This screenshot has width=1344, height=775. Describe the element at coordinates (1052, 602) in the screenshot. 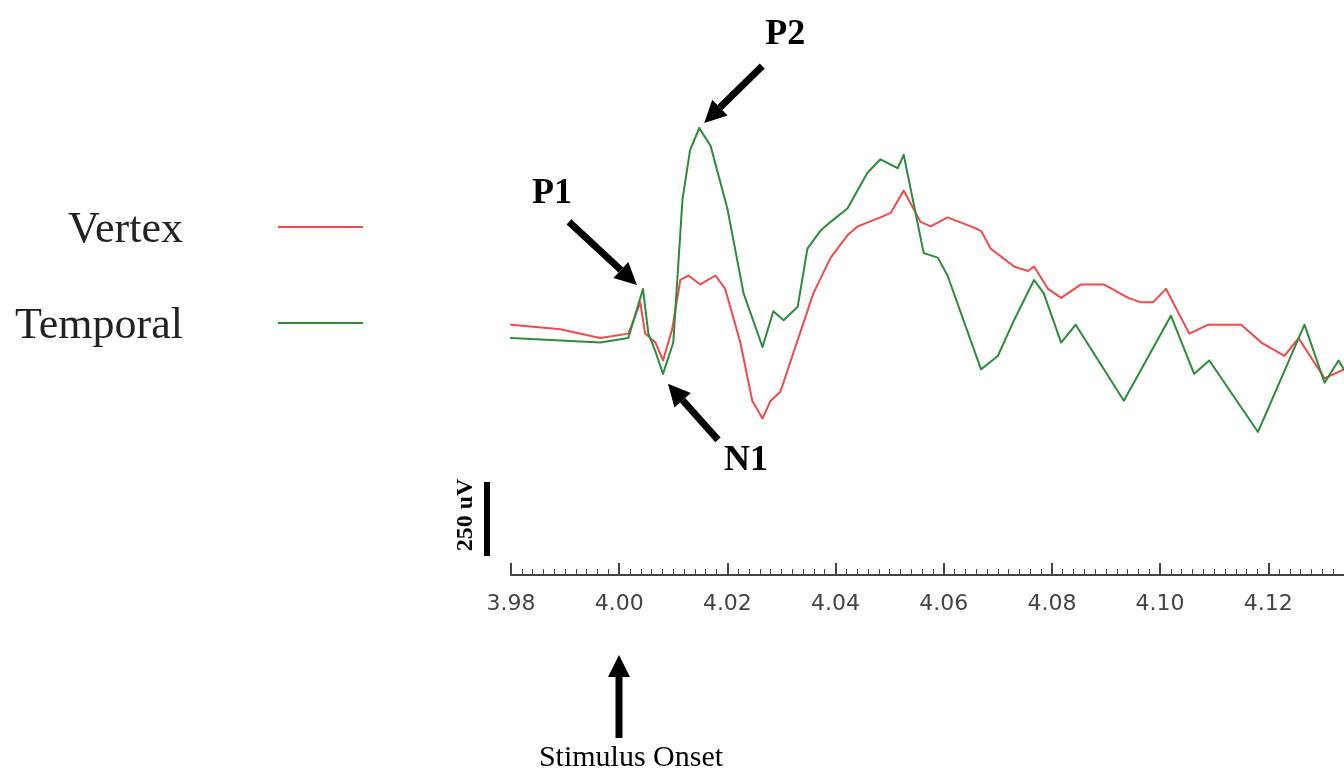

I see `x-tick-label: 4.08` at that location.